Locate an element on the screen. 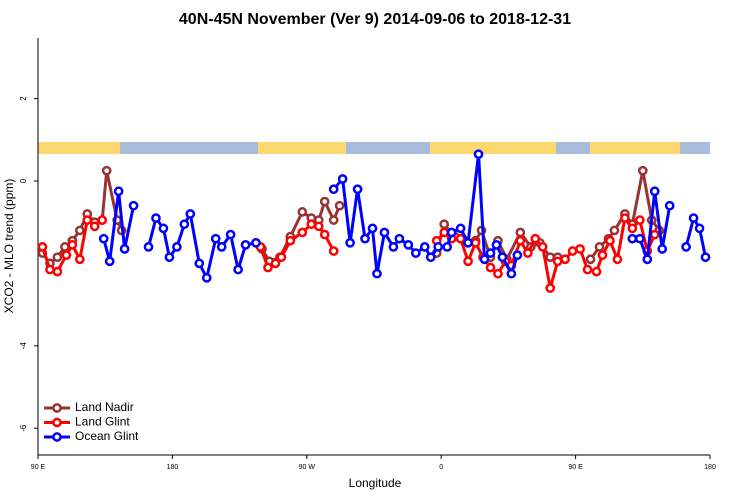  y-axis-label: XCO2 - MLO trend (ppm) is located at coordinates (9, 246).